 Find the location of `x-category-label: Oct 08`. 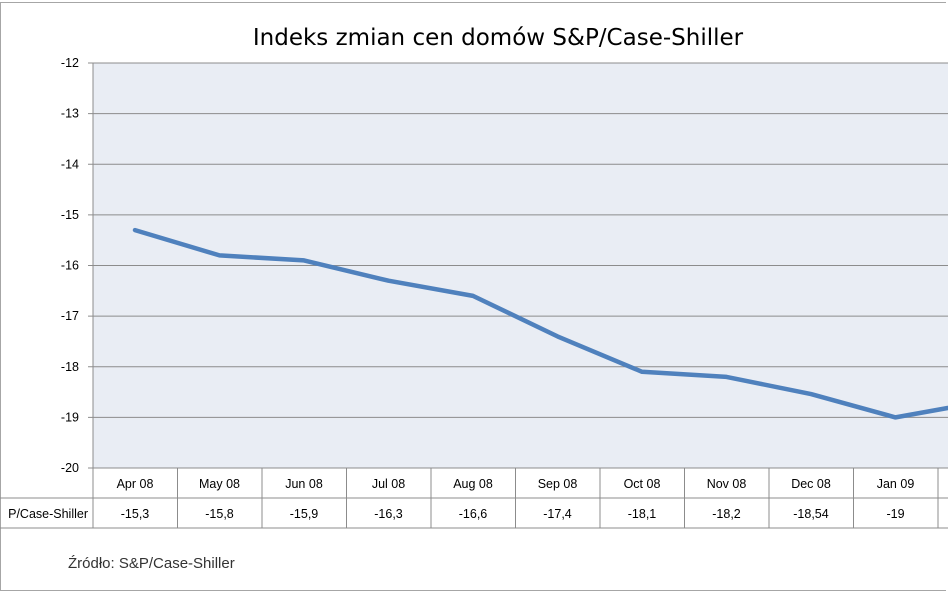

x-category-label: Oct 08 is located at coordinates (642, 484).